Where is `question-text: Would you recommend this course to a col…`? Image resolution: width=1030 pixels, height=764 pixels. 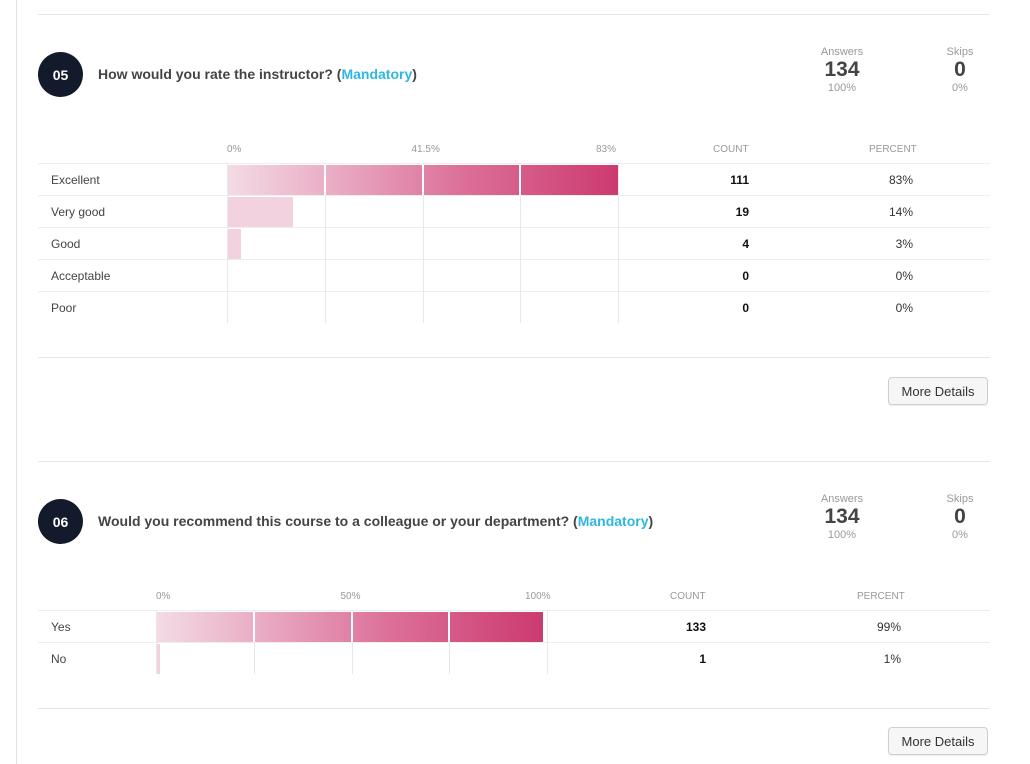 question-text: Would you recommend this course to a col… is located at coordinates (338, 521).